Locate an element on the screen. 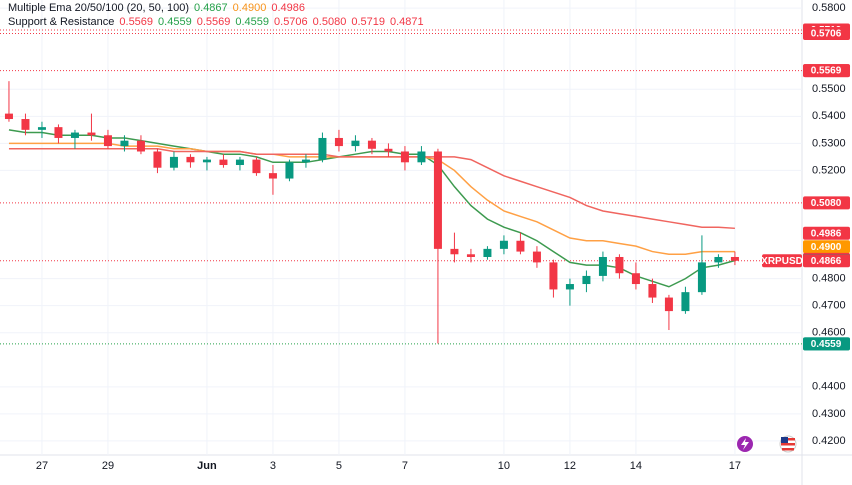 The image size is (852, 485). x-tick-label: 5 is located at coordinates (339, 466).